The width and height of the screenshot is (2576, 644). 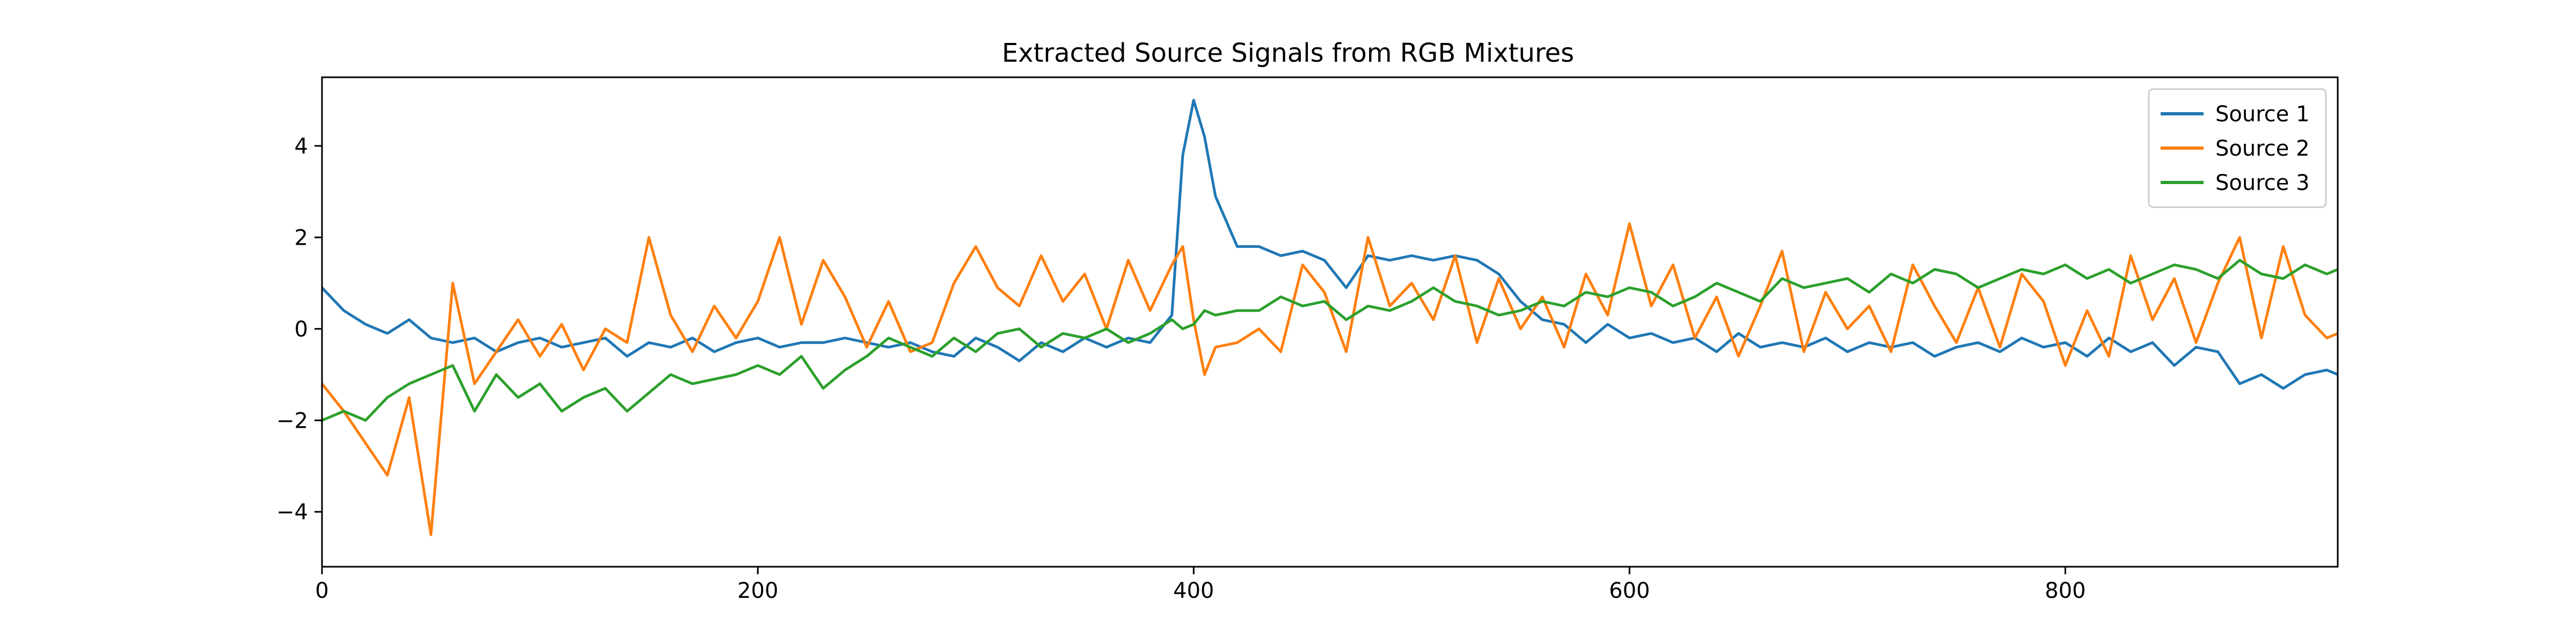 I want to click on x-axis: 0 200 400 600 800, so click(x=1200, y=585).